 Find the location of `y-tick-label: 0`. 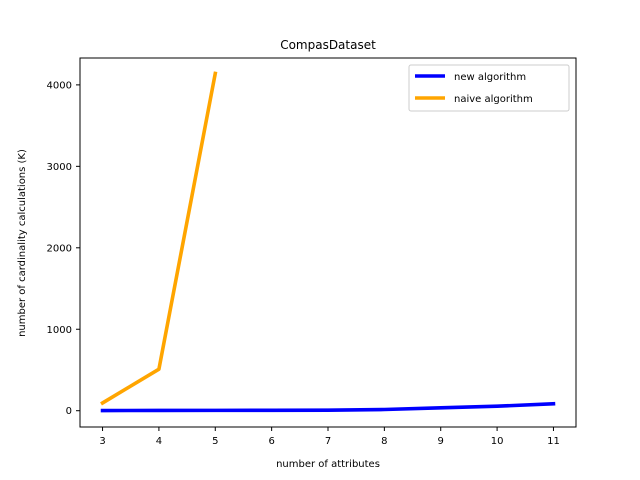

y-tick-label: 0 is located at coordinates (69, 411).